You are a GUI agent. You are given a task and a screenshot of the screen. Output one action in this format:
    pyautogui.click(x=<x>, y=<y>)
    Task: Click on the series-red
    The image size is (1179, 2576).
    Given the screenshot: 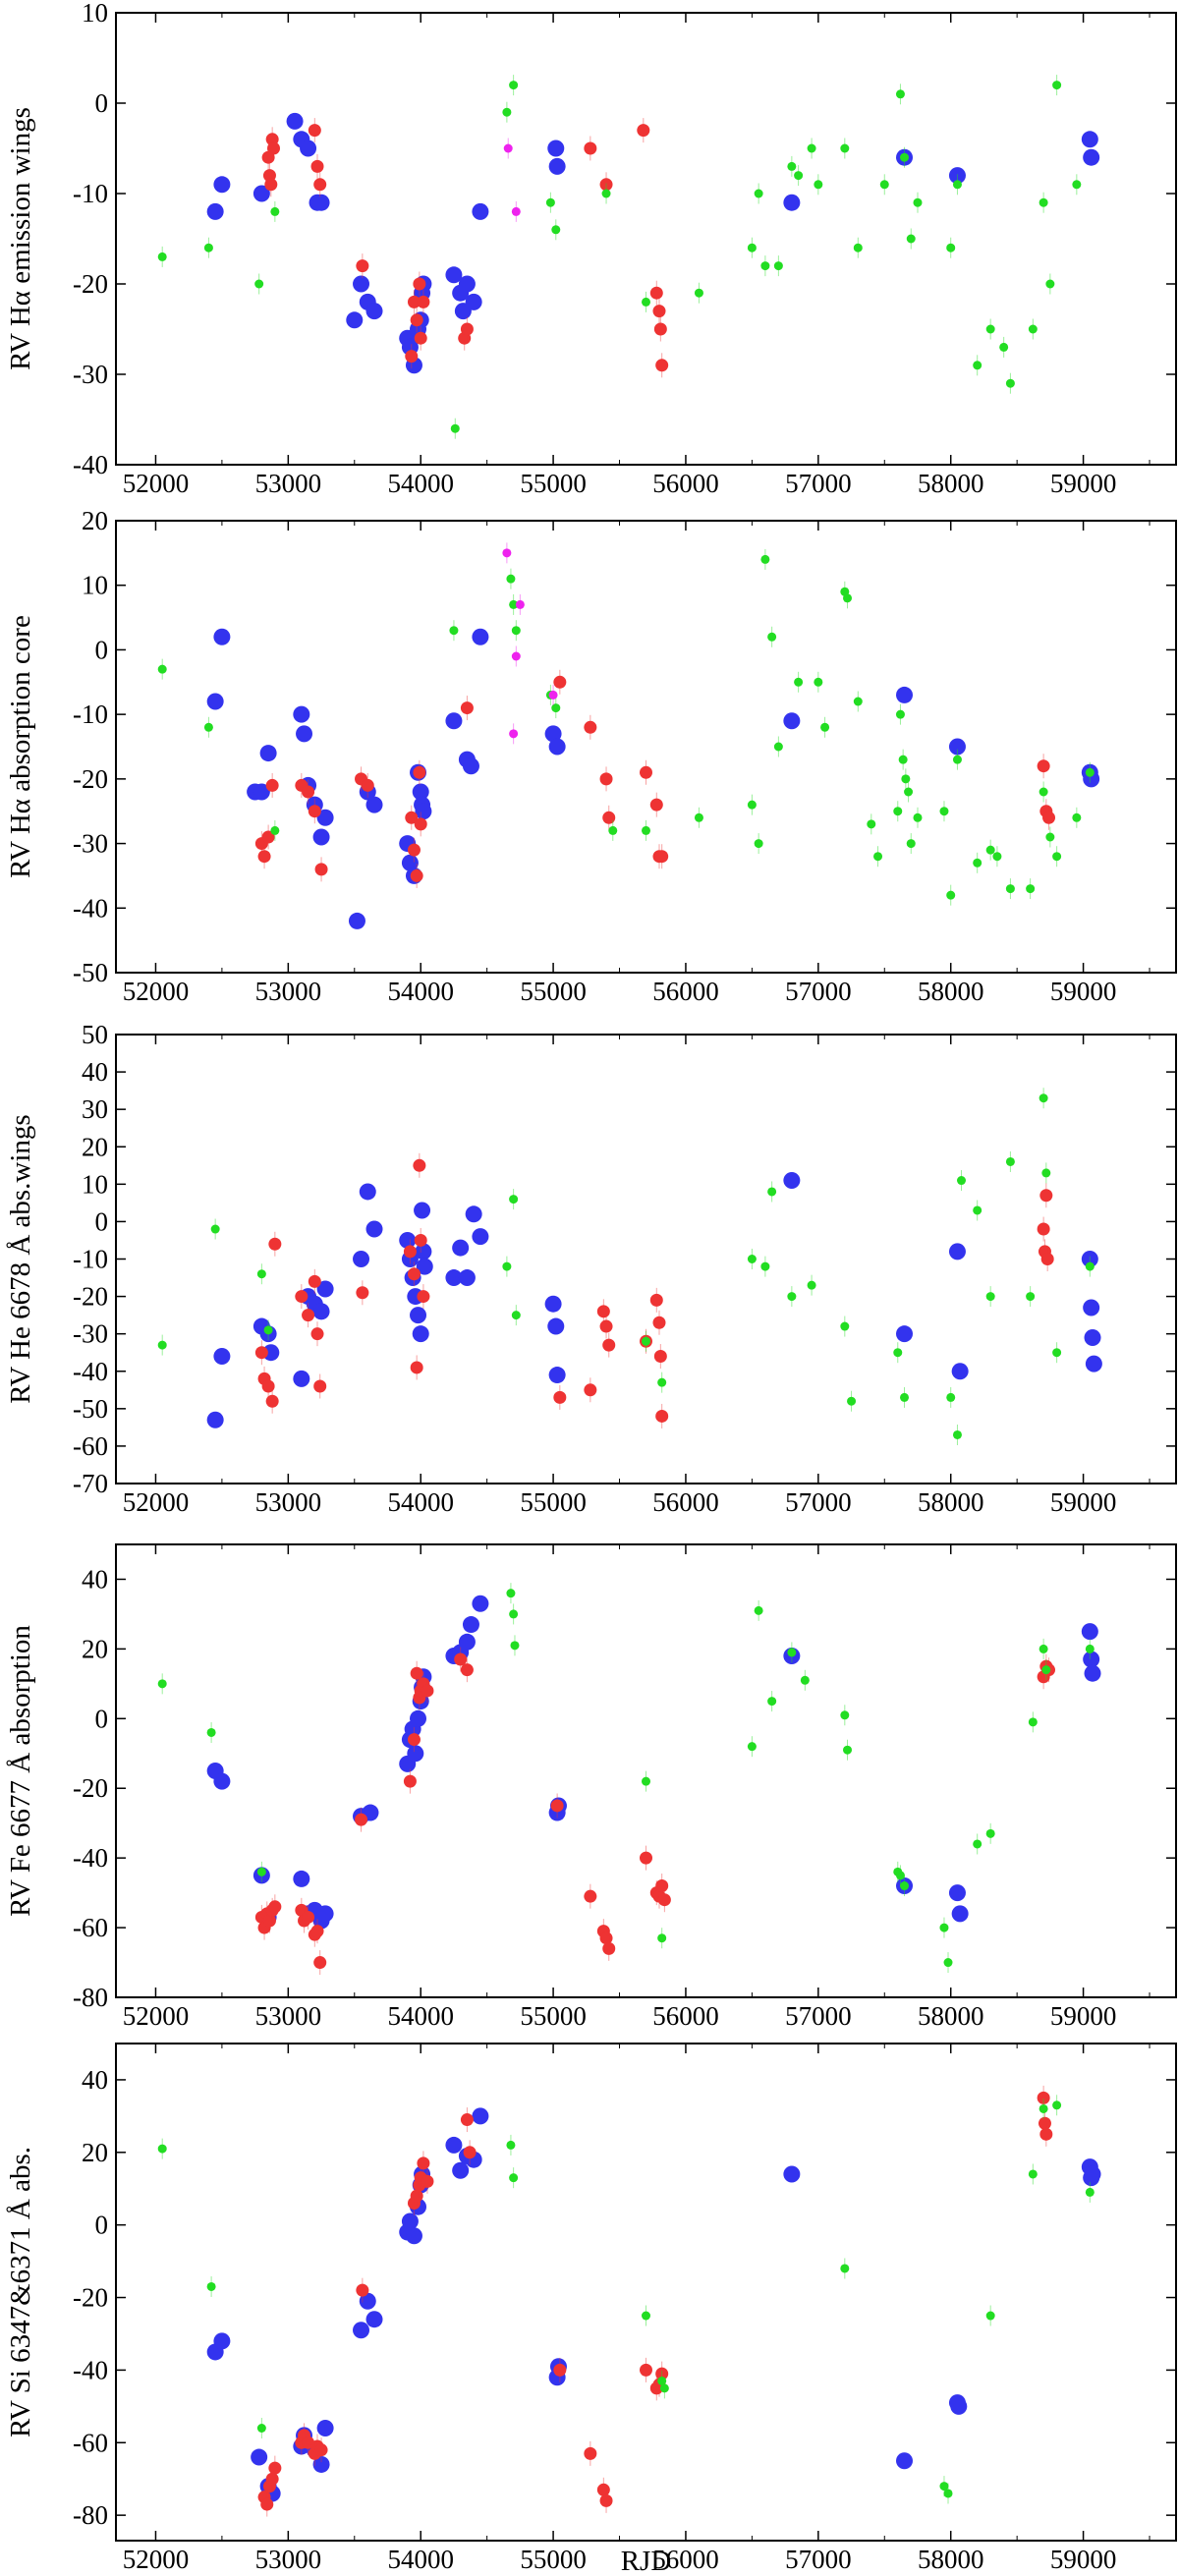 What is the action you would take?
    pyautogui.click(x=654, y=1290)
    